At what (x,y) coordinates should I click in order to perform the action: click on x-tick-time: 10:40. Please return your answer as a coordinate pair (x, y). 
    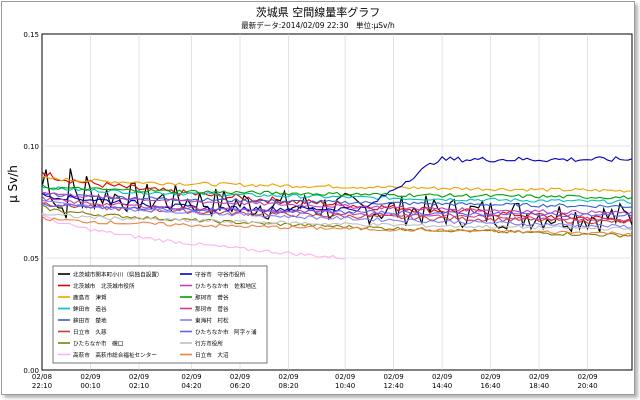
    Looking at the image, I should click on (345, 386).